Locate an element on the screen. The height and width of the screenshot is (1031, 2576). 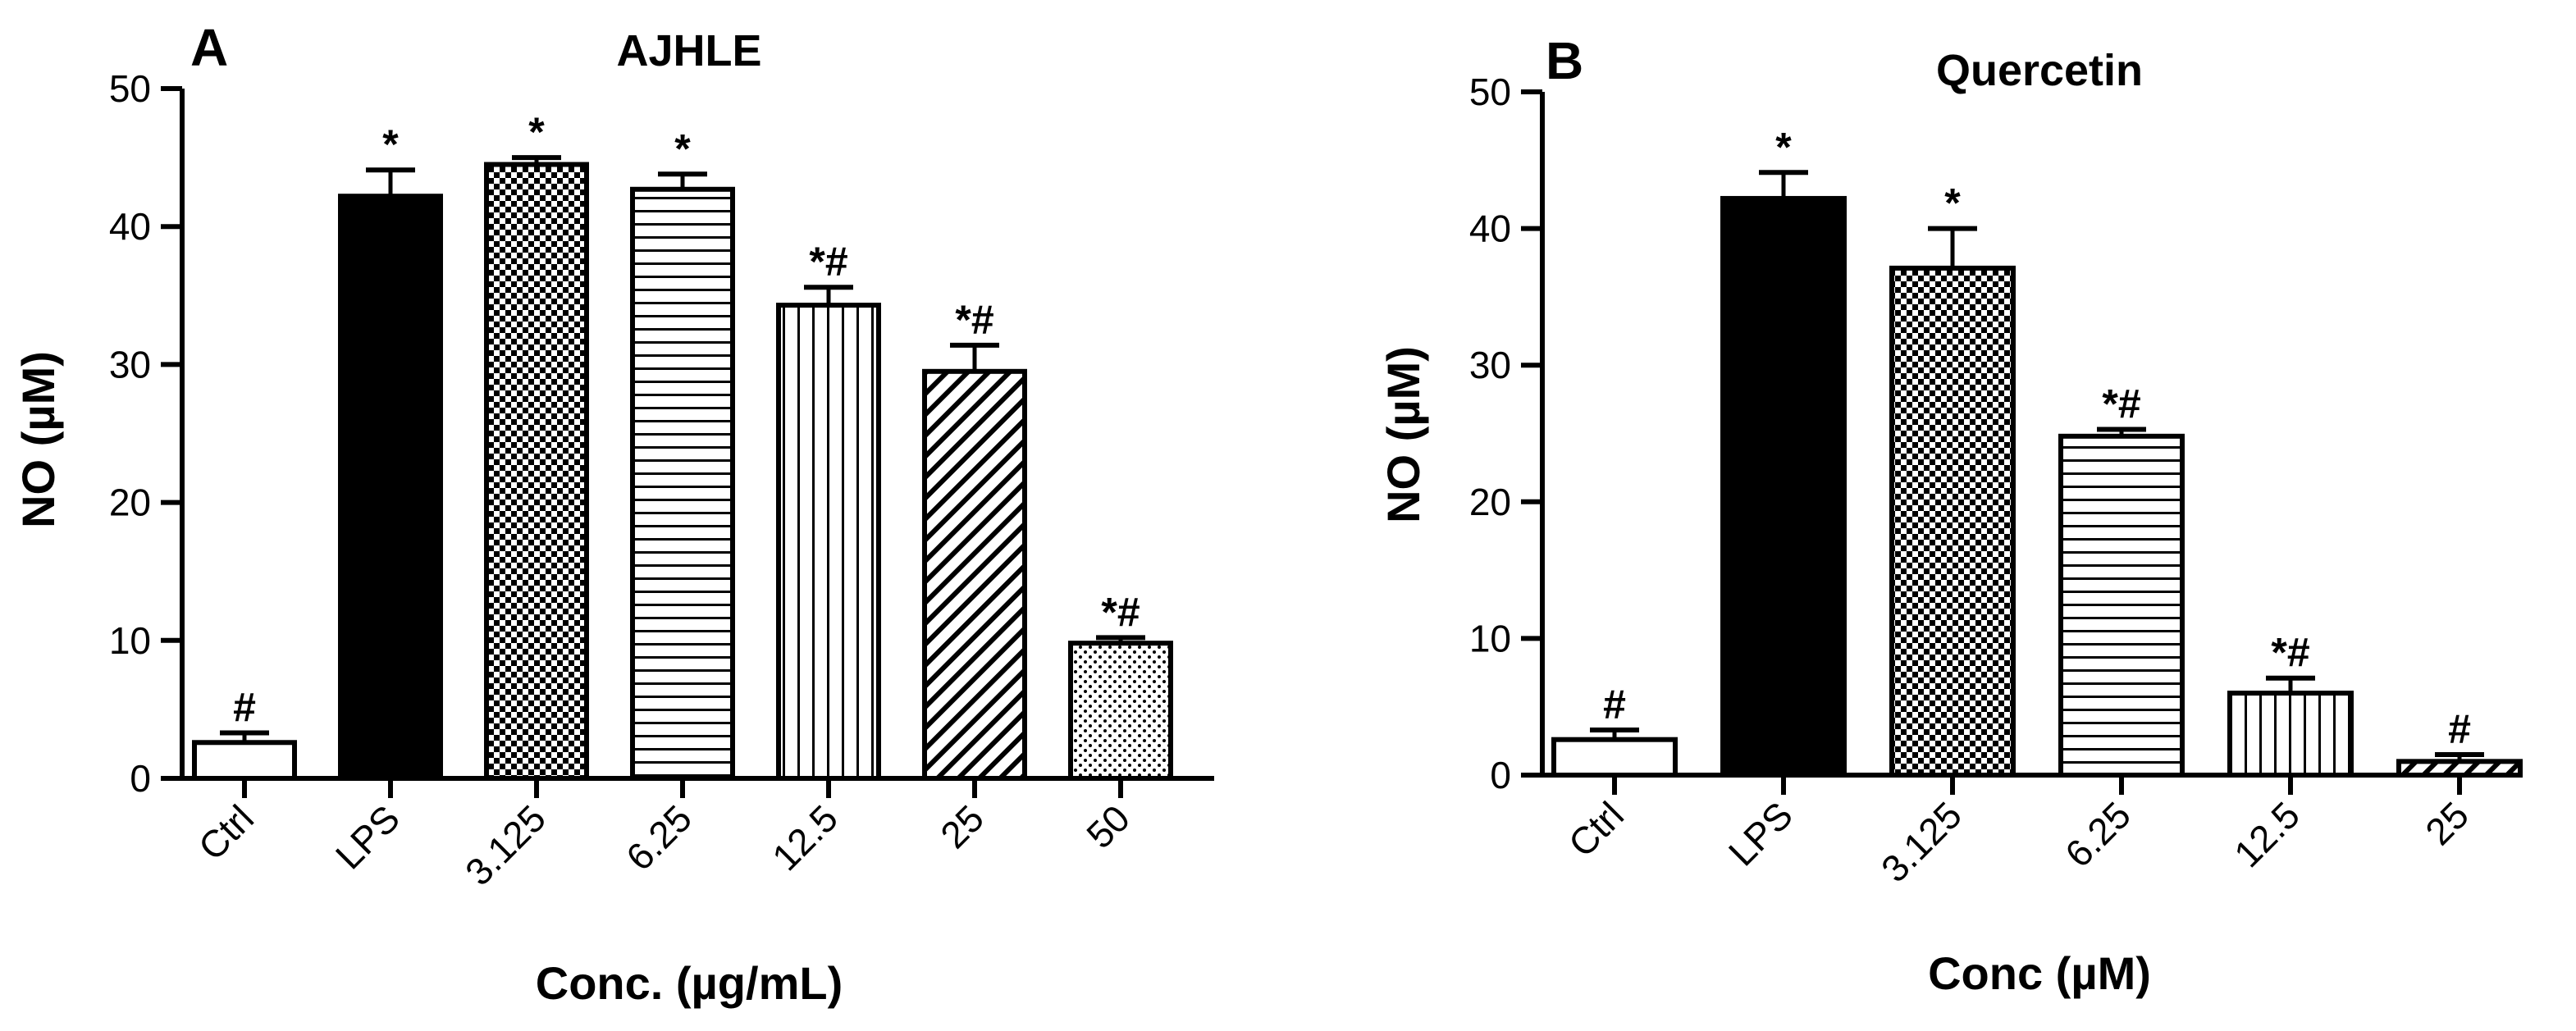
chart-title: Quercetin is located at coordinates (2040, 70).